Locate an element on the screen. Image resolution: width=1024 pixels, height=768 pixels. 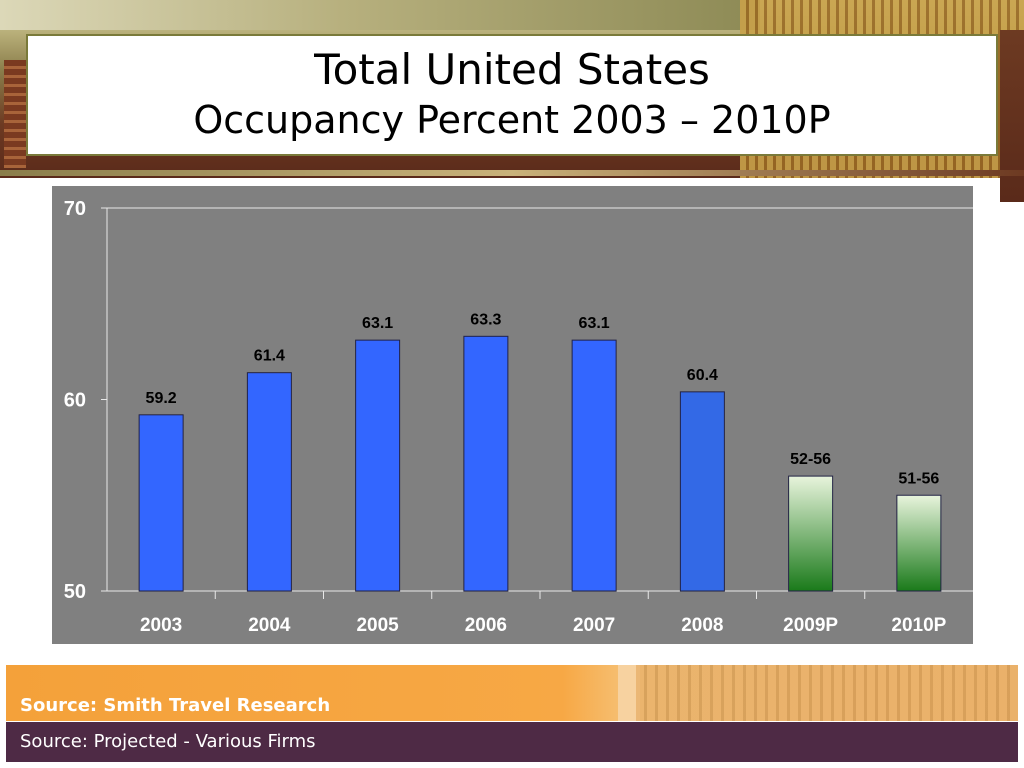
source-primary: Source: Smith Travel Research is located at coordinates (175, 705).